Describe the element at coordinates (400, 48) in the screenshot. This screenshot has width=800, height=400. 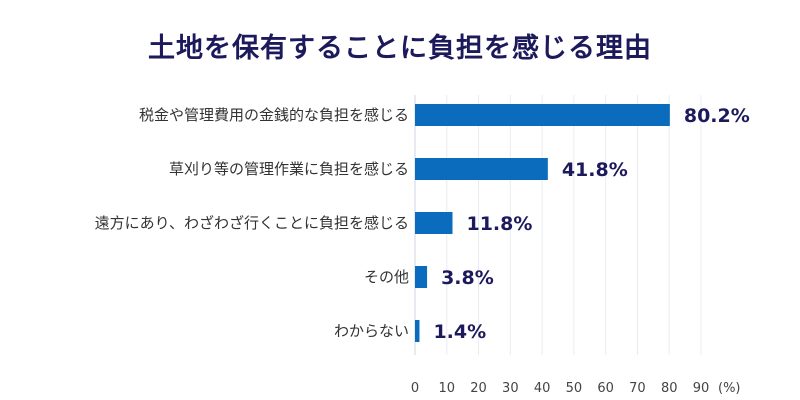
I see `chart-title: 土地を保有することに負担を感じる理由` at that location.